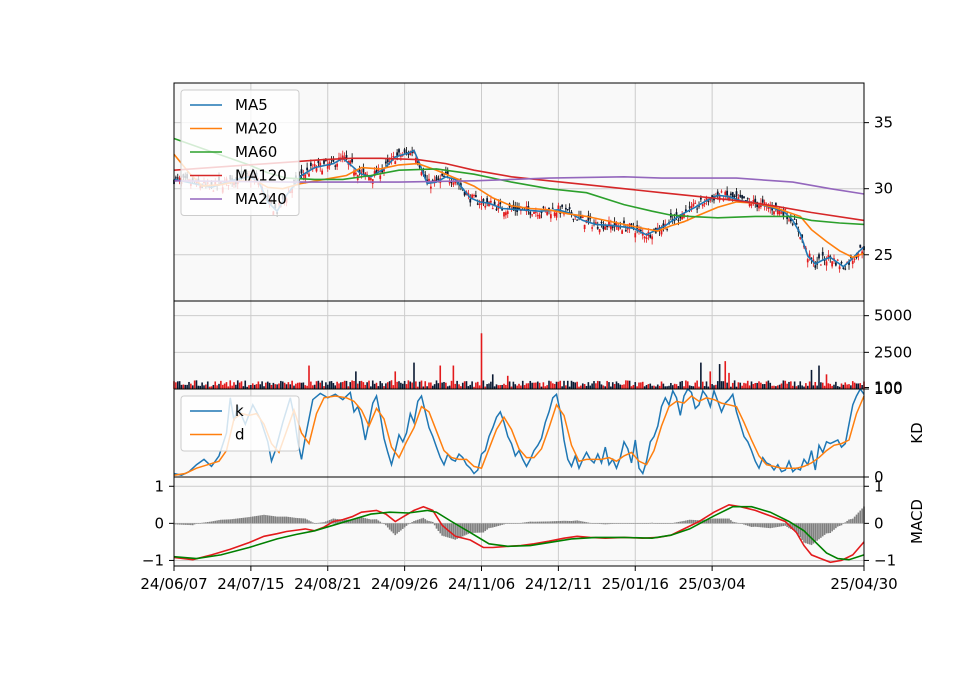  Describe the element at coordinates (883, 189) in the screenshot. I see `ytick-label-price: 30` at that location.